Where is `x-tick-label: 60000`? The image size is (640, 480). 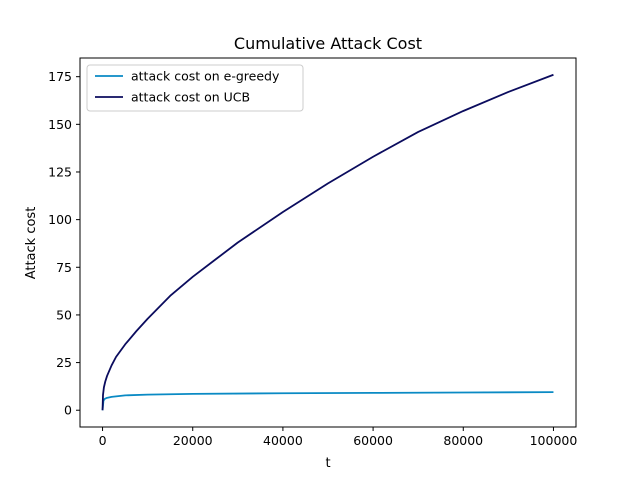 x-tick-label: 60000 is located at coordinates (373, 440).